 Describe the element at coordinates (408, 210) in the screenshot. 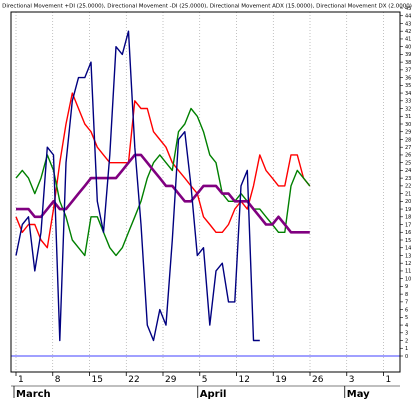

I see `y-tick-label: 19` at that location.